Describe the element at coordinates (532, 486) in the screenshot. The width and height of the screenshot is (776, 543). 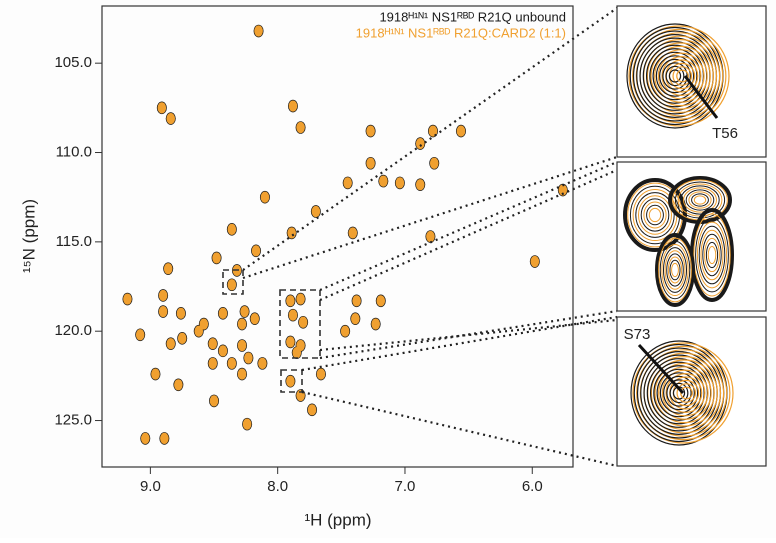
I see `x-tick-label: 6.0` at that location.